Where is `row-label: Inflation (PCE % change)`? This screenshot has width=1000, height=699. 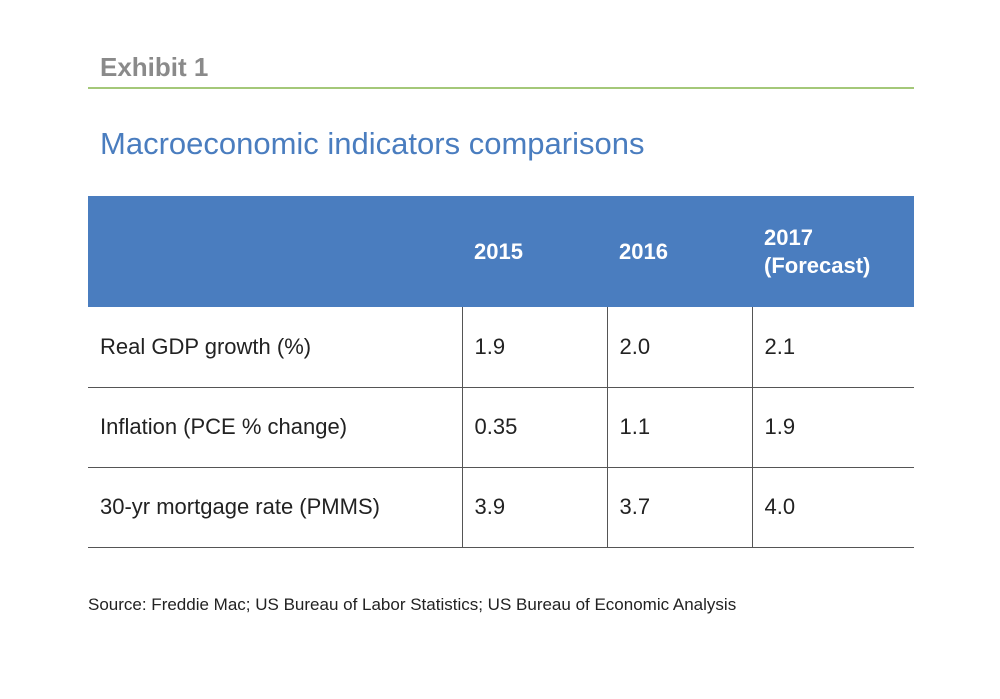
row-label: Inflation (PCE % change) is located at coordinates (275, 427).